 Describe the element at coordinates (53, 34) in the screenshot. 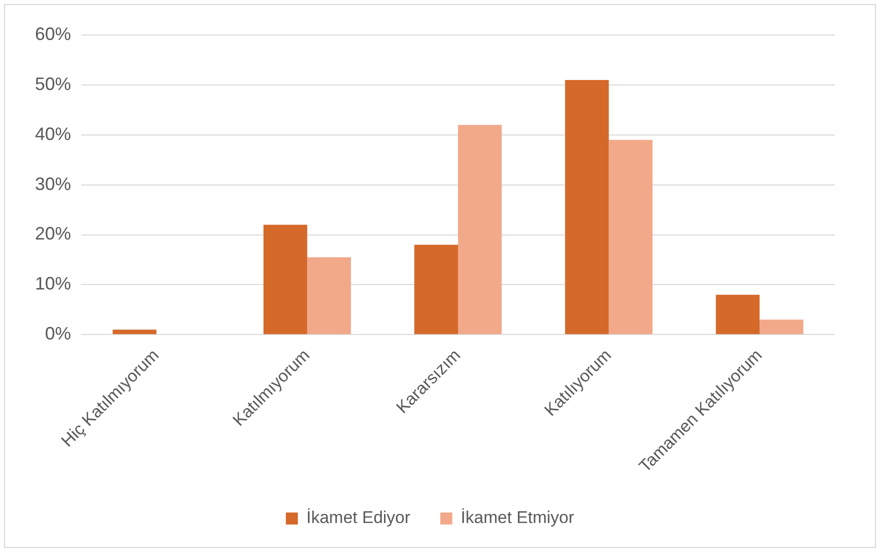

I see `y-tick-label: 60%` at that location.